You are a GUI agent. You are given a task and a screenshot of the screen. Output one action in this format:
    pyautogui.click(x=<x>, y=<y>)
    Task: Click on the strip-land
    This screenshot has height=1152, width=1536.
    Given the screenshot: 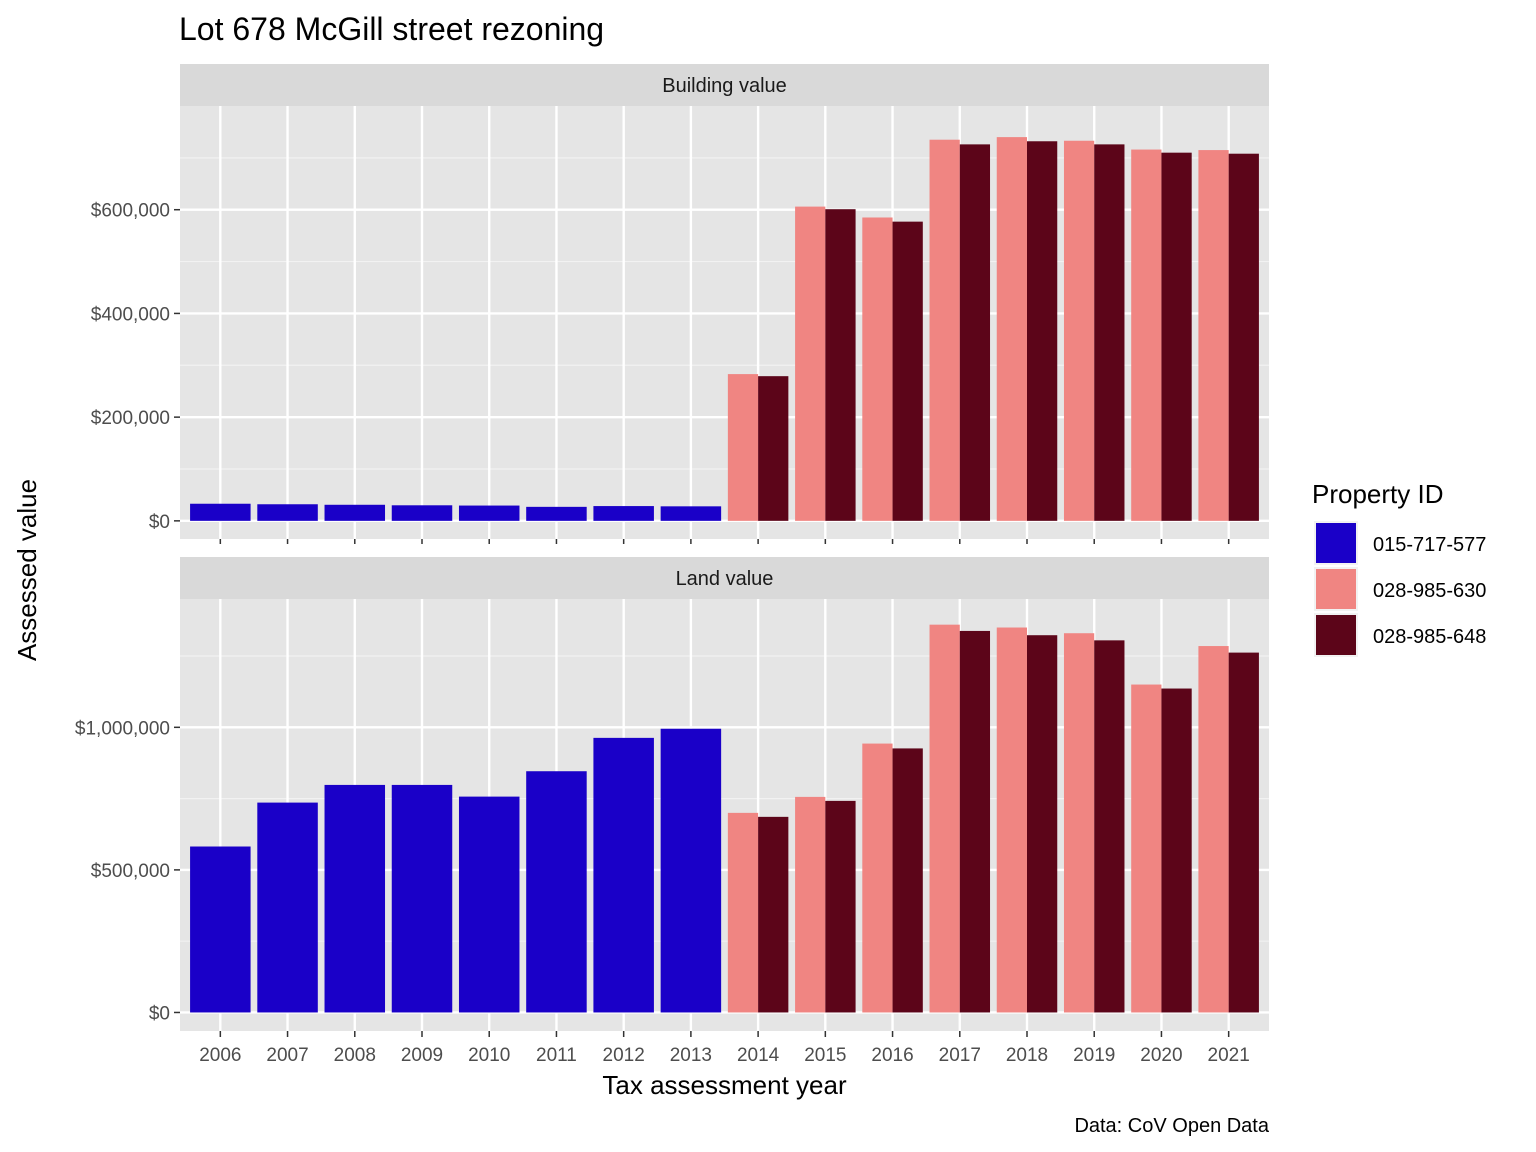 What is the action you would take?
    pyautogui.click(x=724, y=578)
    